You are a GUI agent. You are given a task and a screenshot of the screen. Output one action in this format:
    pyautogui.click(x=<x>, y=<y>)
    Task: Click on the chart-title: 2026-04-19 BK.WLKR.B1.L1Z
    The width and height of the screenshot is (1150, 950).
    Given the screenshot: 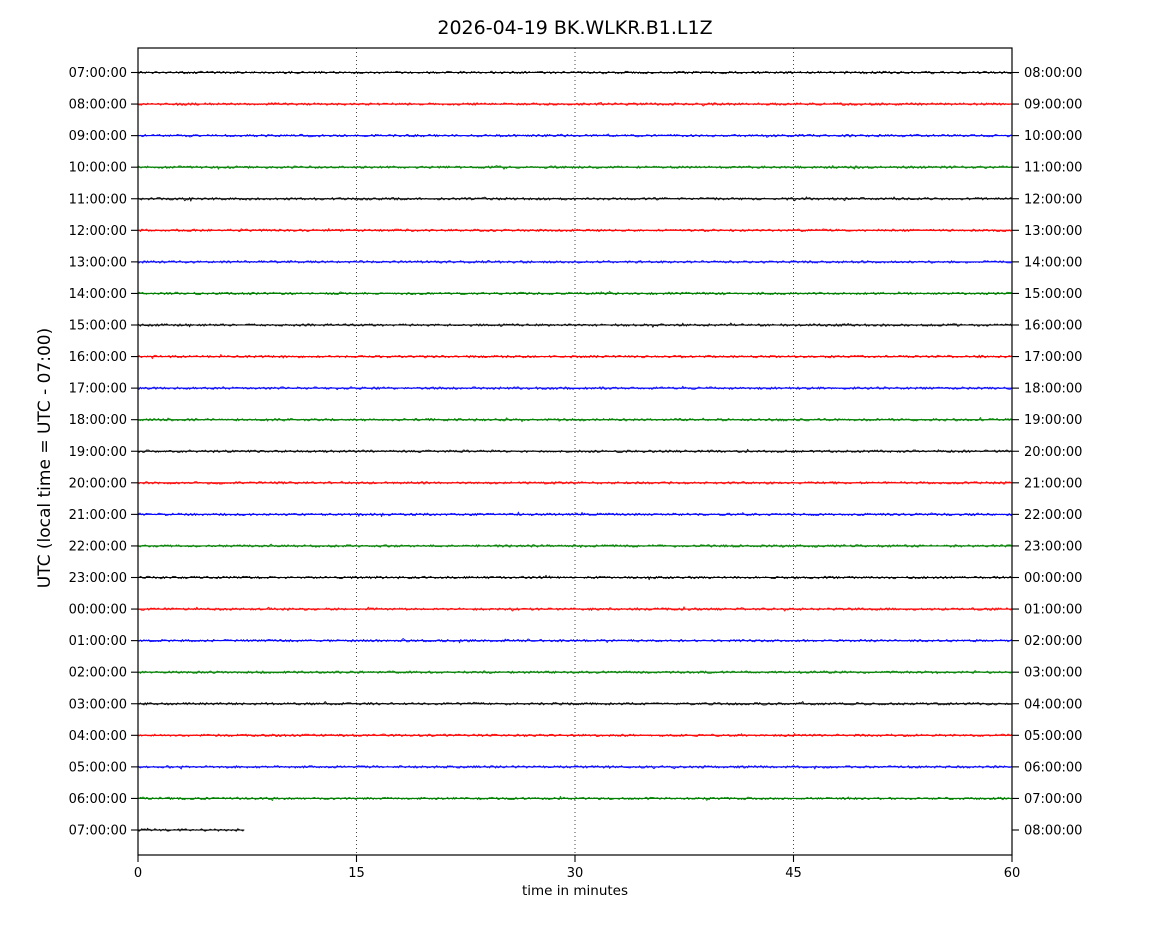 What is the action you would take?
    pyautogui.click(x=575, y=28)
    